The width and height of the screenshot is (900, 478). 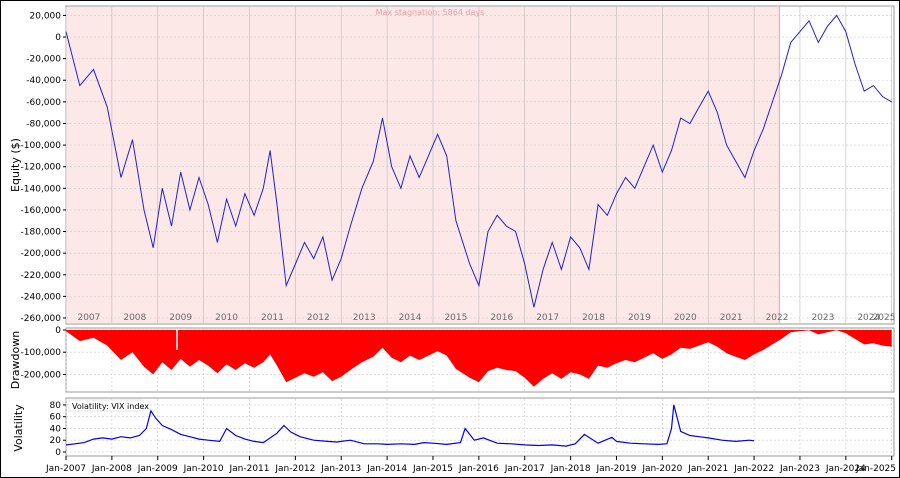 I want to click on drawdown-tick-label: -200,000, so click(x=41, y=375).